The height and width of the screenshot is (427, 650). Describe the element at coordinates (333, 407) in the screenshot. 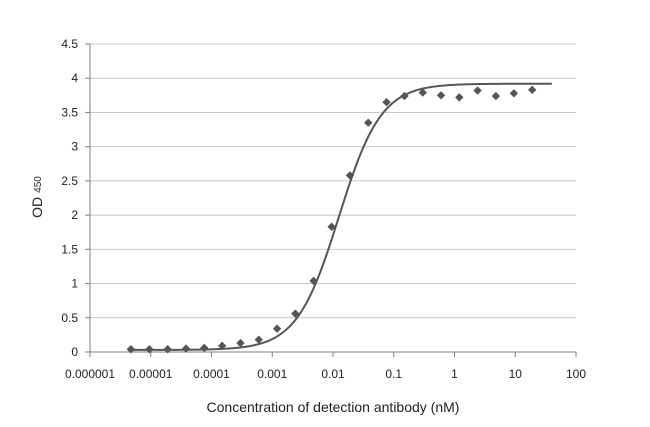

I see `x-axis-title: Concentration of detection antibody (nM)` at that location.